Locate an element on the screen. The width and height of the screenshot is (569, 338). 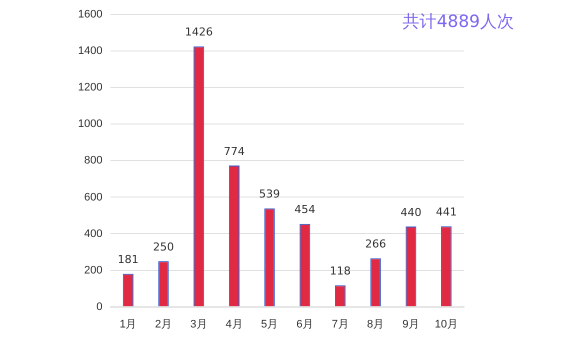
x-tick-label: 7月 is located at coordinates (340, 324).